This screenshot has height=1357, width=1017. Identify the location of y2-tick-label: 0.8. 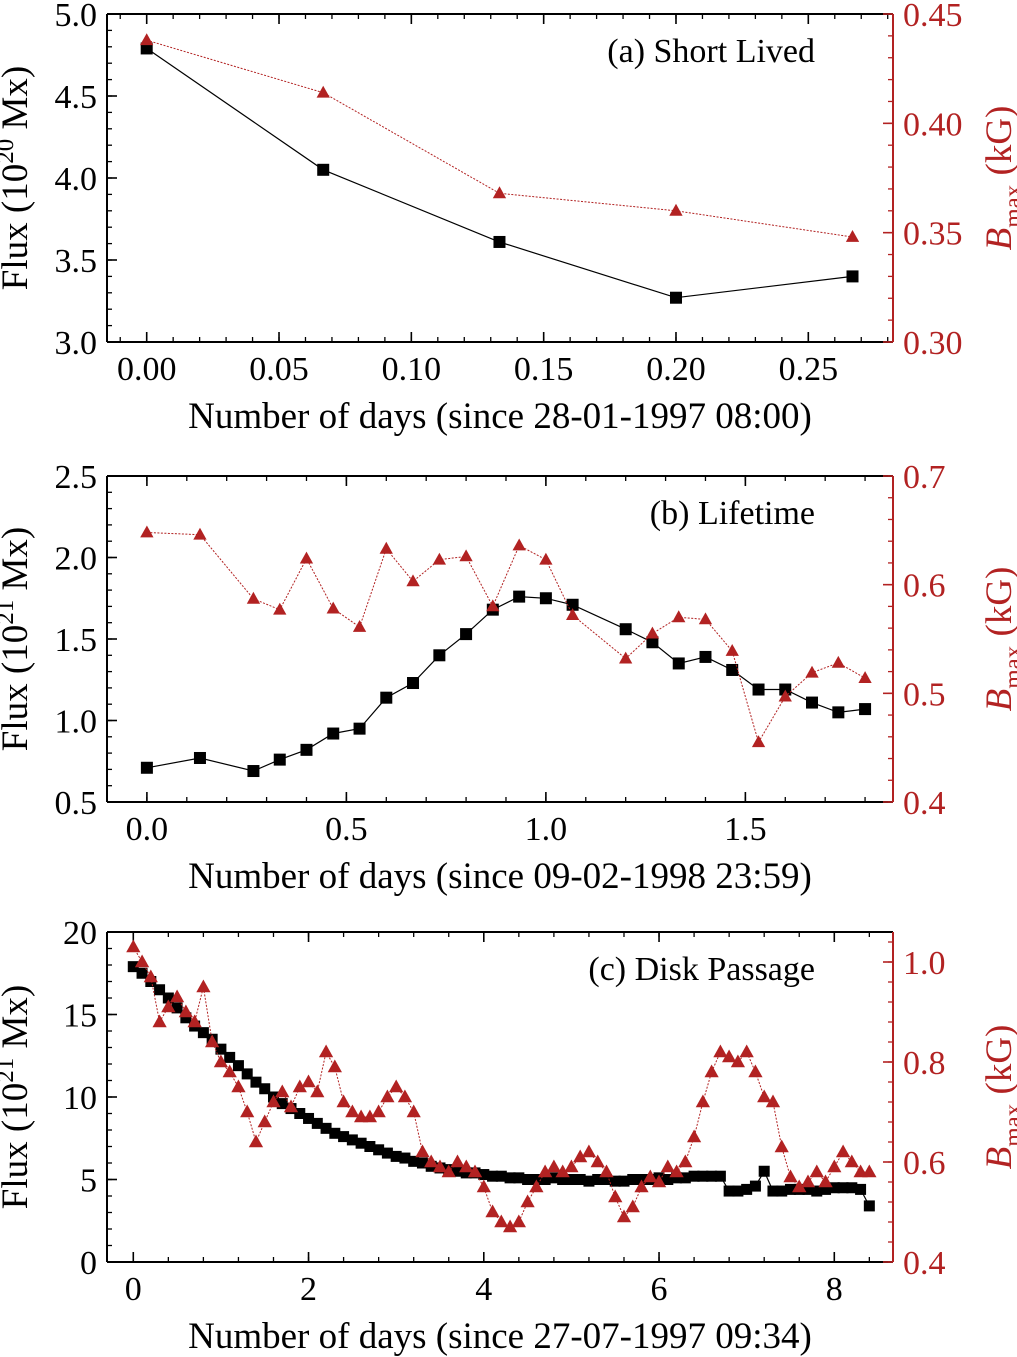
(924, 1063).